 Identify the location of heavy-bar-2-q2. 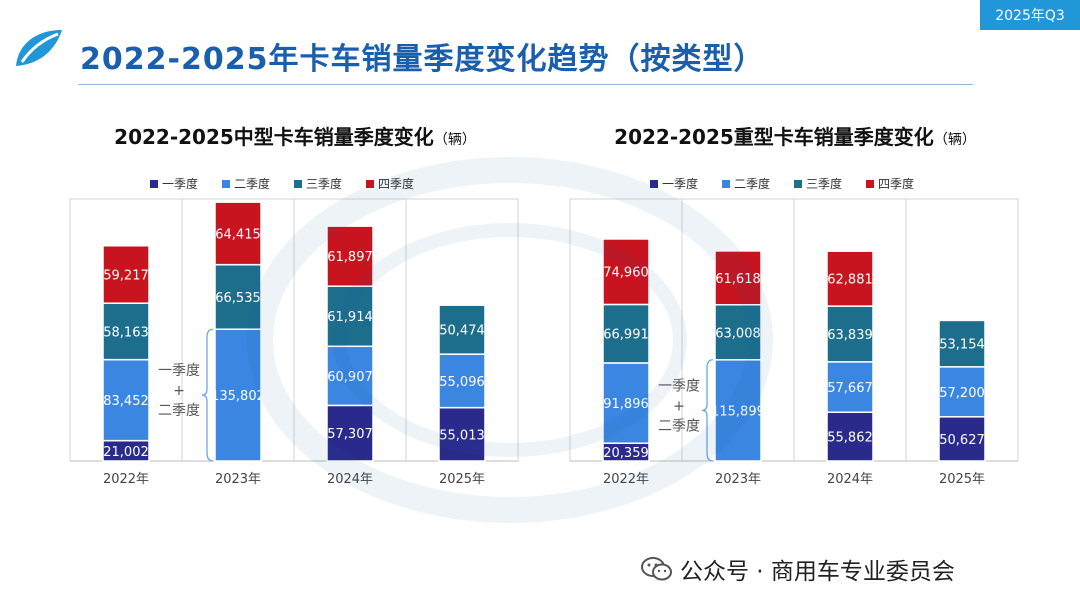
(738, 410).